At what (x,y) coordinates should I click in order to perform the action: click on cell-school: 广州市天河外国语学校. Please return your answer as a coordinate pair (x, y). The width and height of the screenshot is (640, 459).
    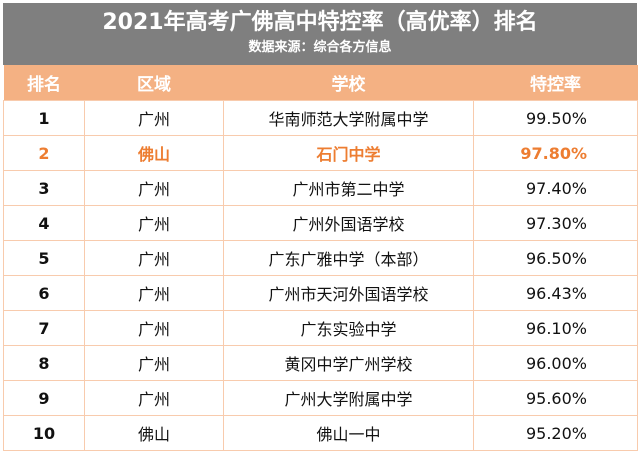
    Looking at the image, I should click on (348, 293).